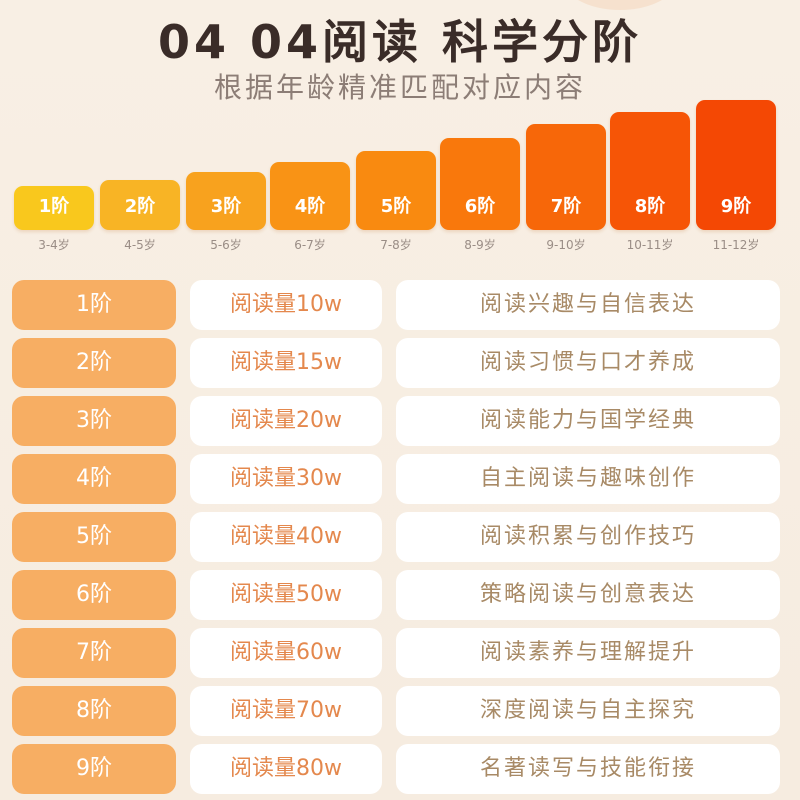 The height and width of the screenshot is (800, 800). Describe the element at coordinates (588, 537) in the screenshot. I see `row-topic-5: 阅读积累与创作技巧` at that location.